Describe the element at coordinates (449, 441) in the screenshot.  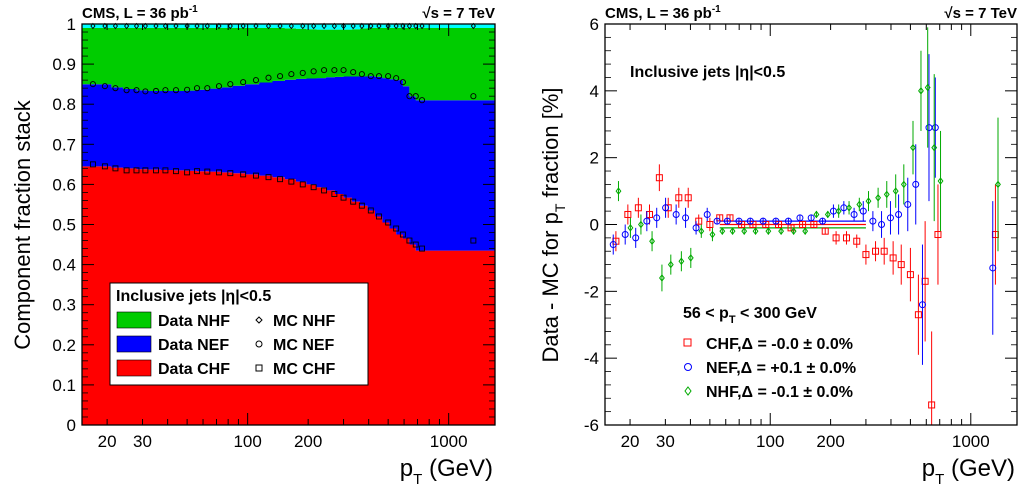
I see `x-tick-label: 1000` at that location.